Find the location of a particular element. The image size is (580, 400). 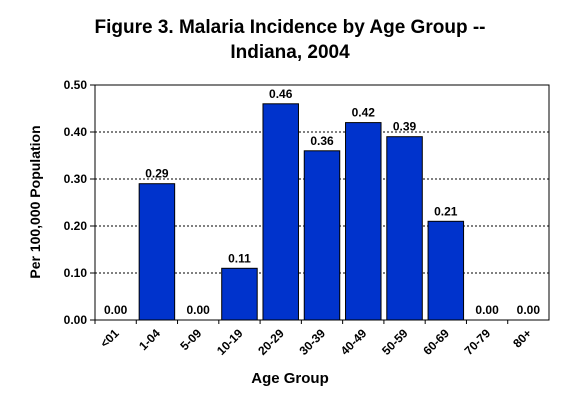

bar-value-label: 0.46 is located at coordinates (281, 94).